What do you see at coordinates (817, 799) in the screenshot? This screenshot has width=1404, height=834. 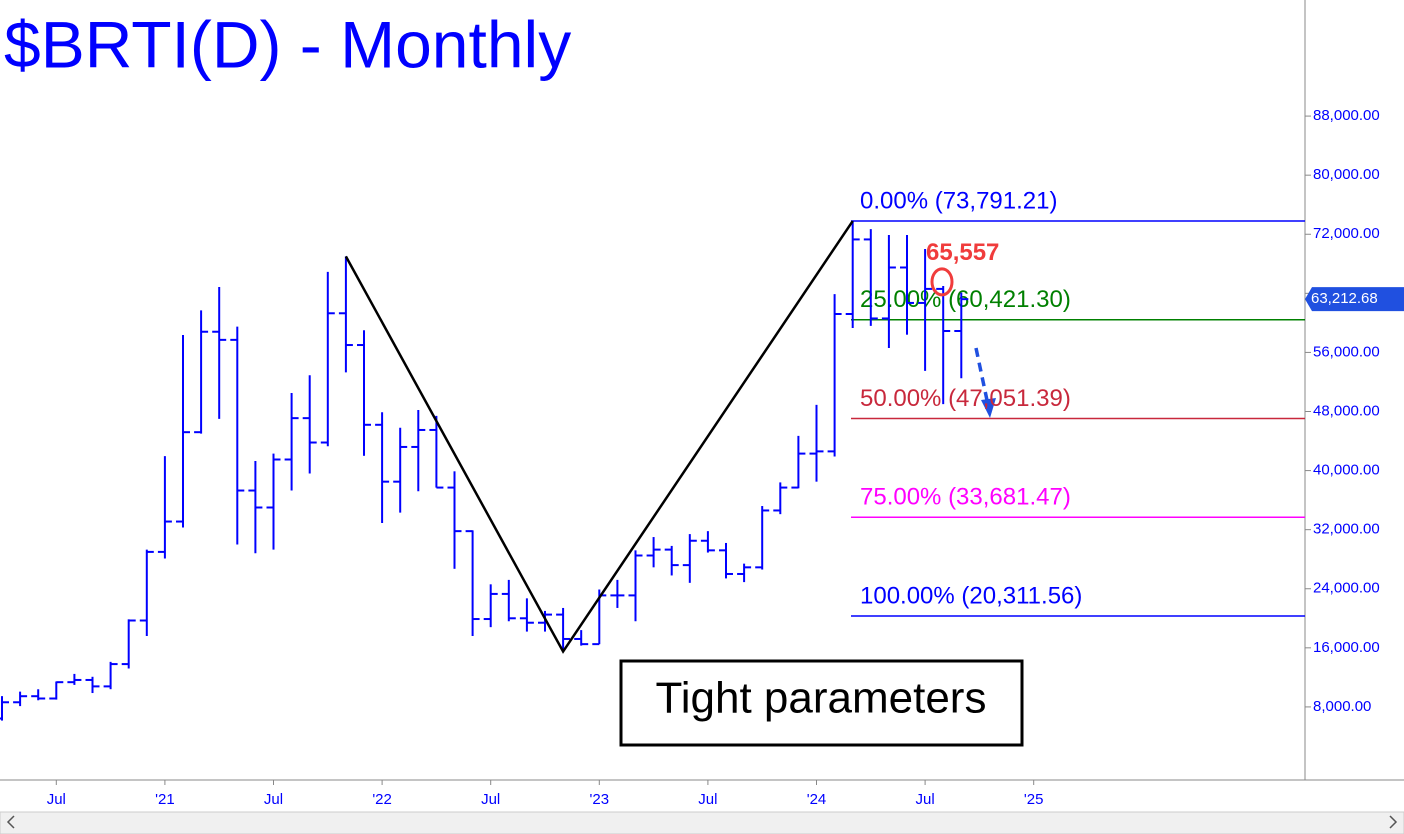 I see `x-tick-label: '24` at bounding box center [817, 799].